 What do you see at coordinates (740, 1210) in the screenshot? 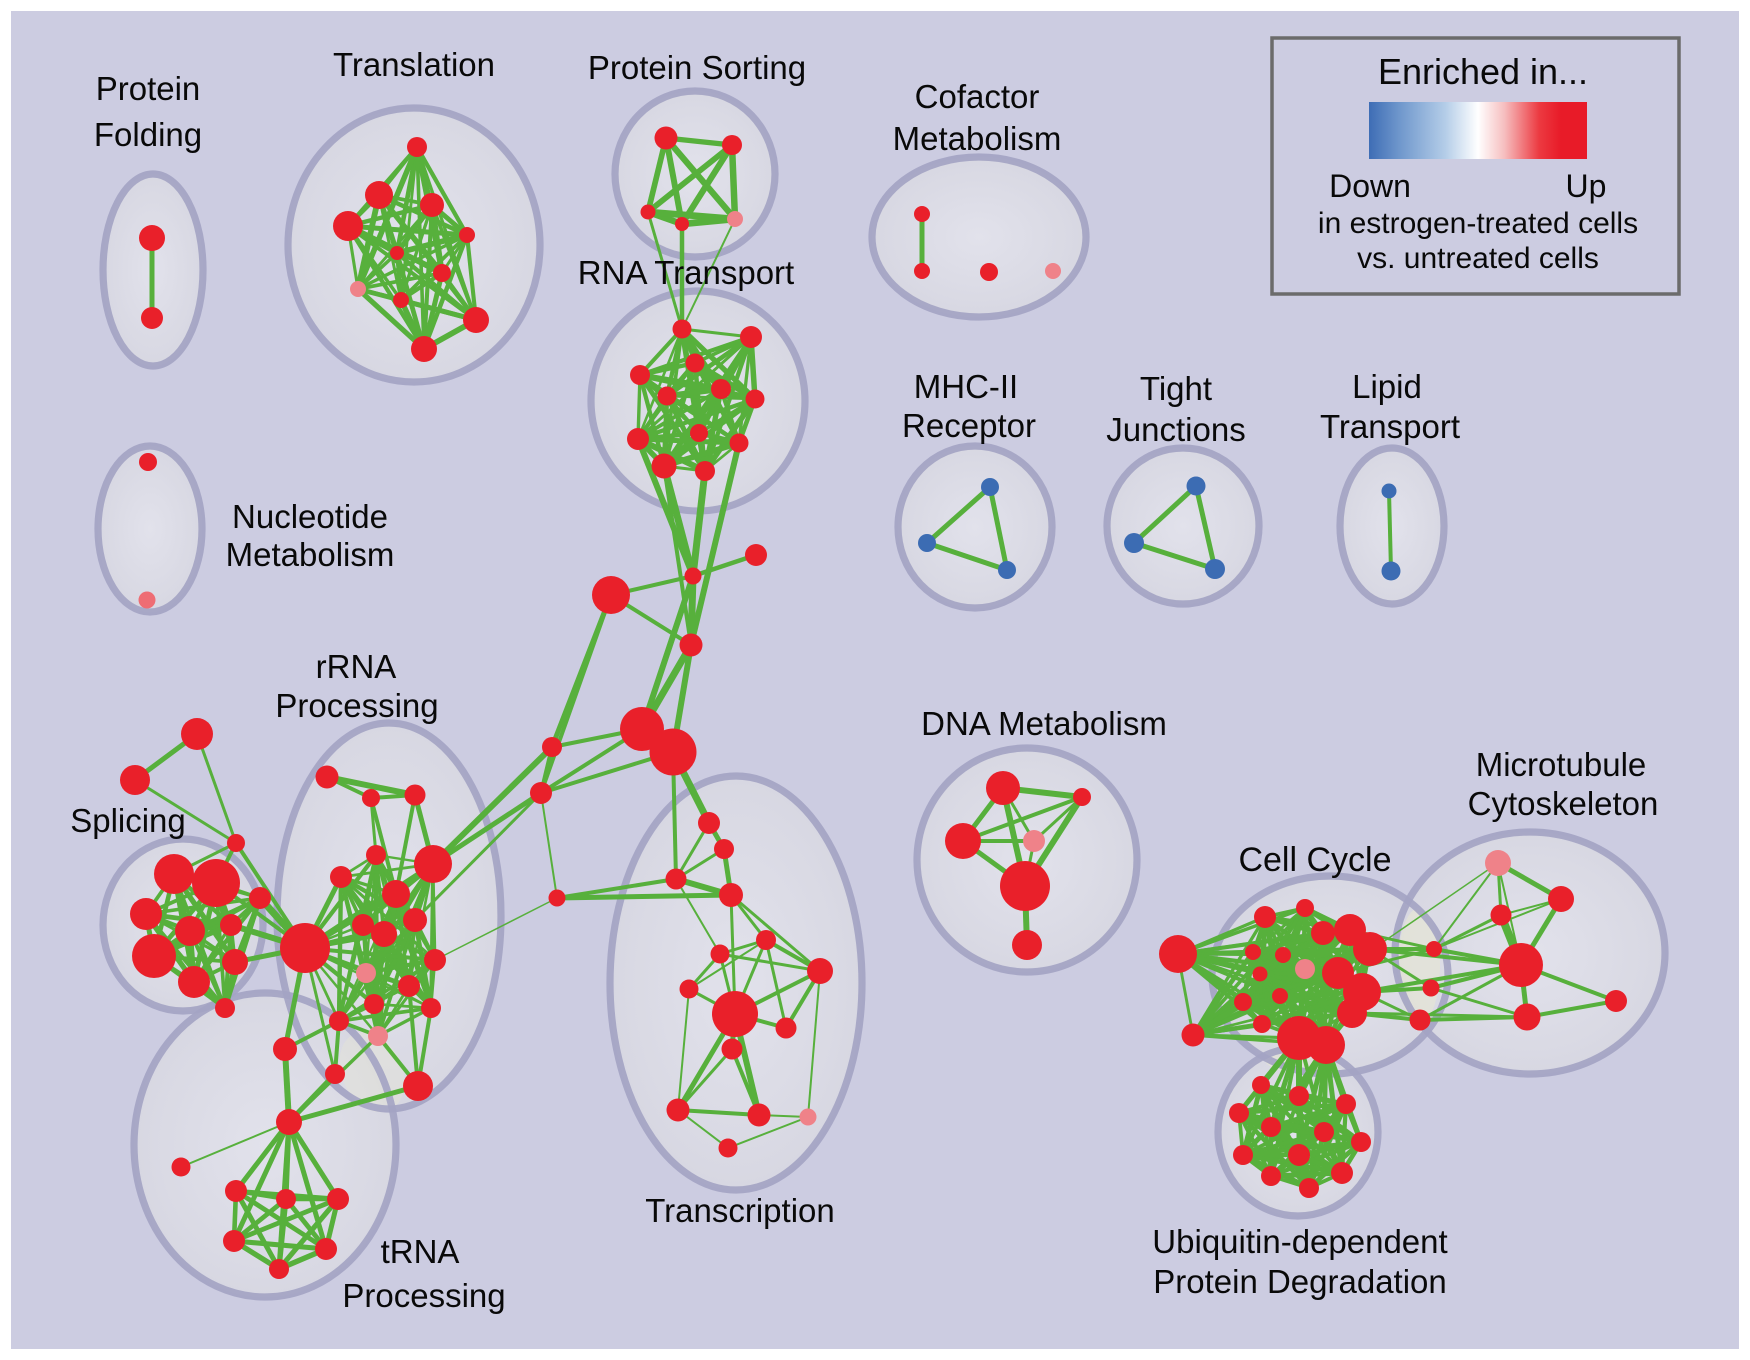
I see `svg-text: Transcription` at bounding box center [740, 1210].